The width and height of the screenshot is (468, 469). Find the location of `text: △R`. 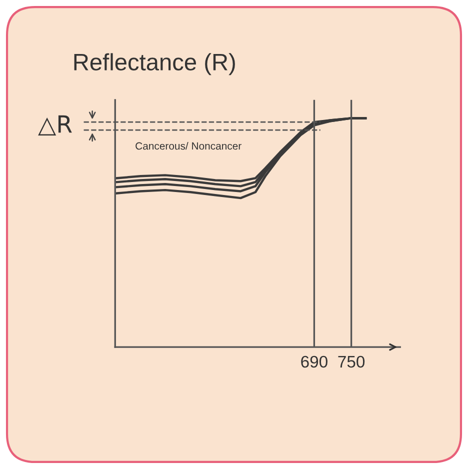

text: △R is located at coordinates (55, 125).